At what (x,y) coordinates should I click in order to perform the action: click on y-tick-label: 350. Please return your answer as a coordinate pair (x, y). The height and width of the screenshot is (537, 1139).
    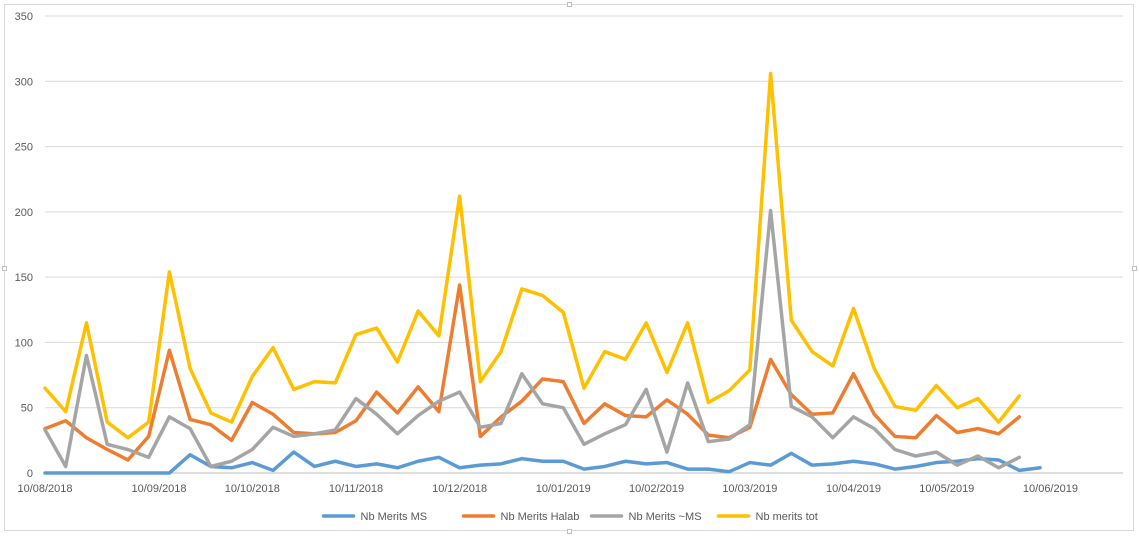
    Looking at the image, I should click on (24, 17).